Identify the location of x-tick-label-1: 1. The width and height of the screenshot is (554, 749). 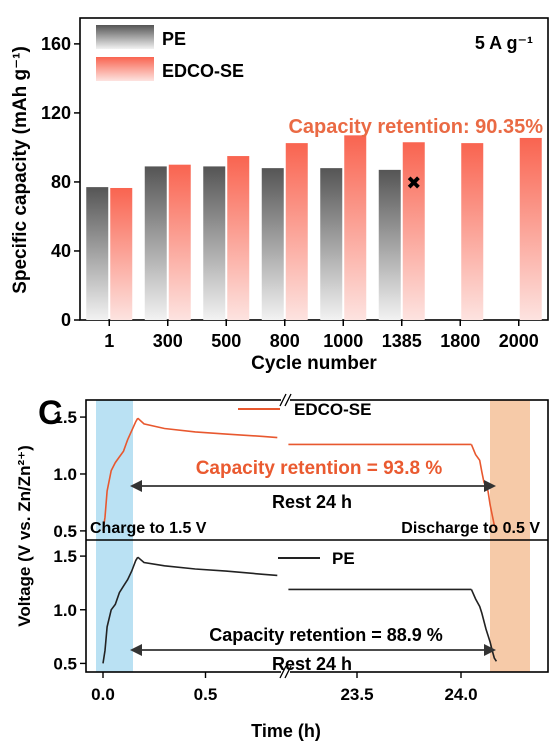
(109, 341).